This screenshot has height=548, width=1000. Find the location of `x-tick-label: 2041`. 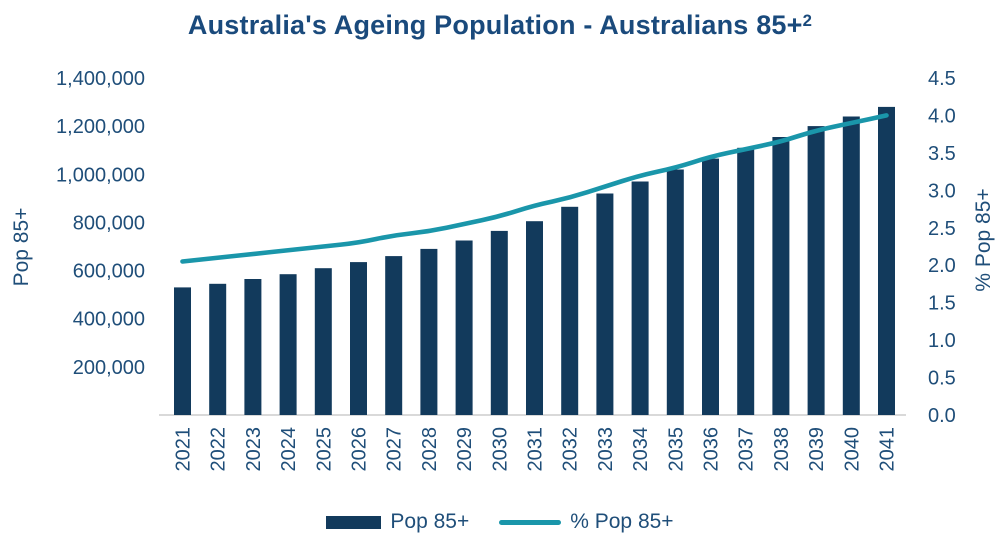

x-tick-label: 2041 is located at coordinates (888, 449).